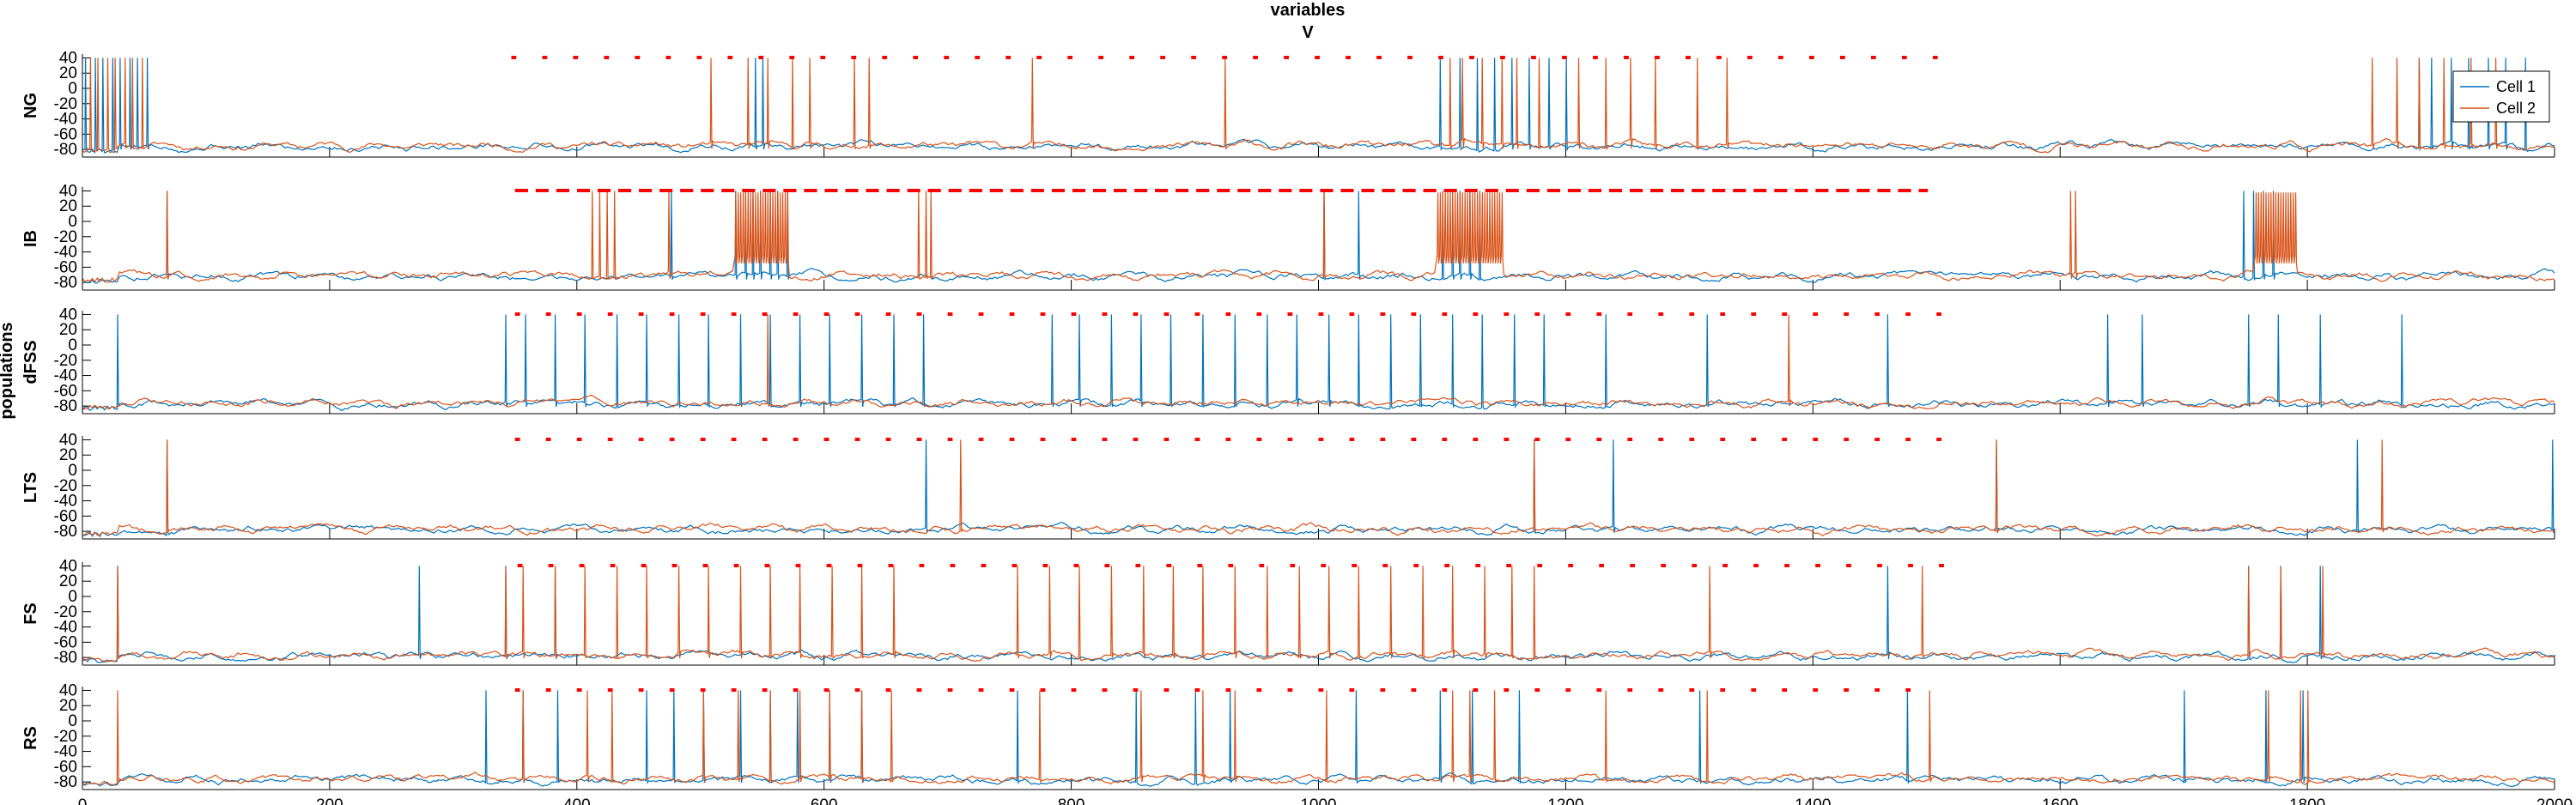 The height and width of the screenshot is (805, 2576). What do you see at coordinates (83, 800) in the screenshot?
I see `x-tick-label: 0` at bounding box center [83, 800].